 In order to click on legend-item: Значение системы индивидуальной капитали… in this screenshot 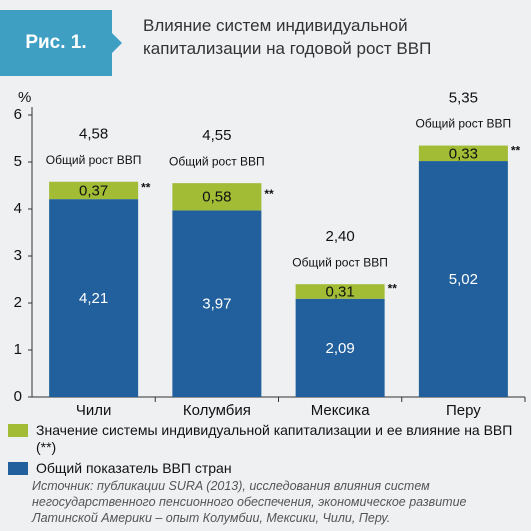, I will do `click(268, 439)`.